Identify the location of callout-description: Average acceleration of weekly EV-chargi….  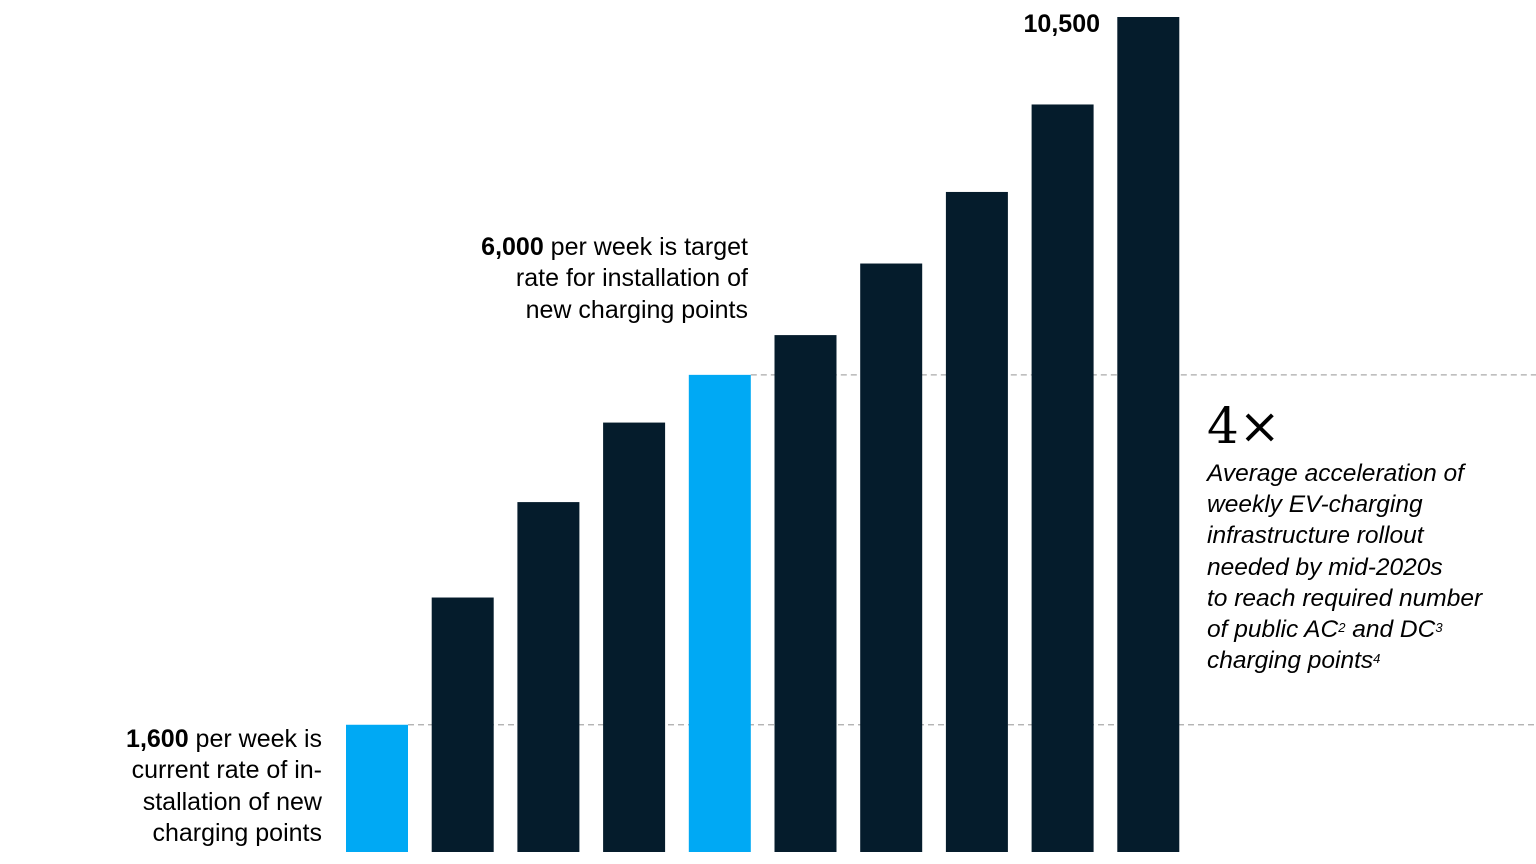
(1369, 567).